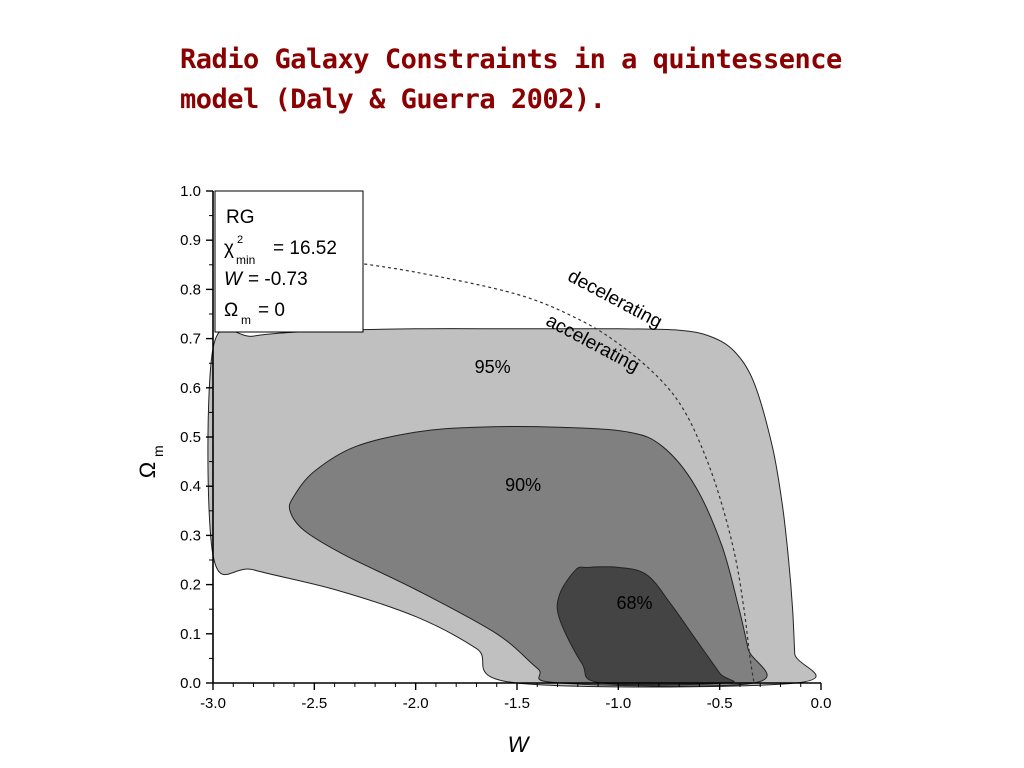 The width and height of the screenshot is (1024, 768). What do you see at coordinates (314, 703) in the screenshot?
I see `x-tick-label: -2.5` at bounding box center [314, 703].